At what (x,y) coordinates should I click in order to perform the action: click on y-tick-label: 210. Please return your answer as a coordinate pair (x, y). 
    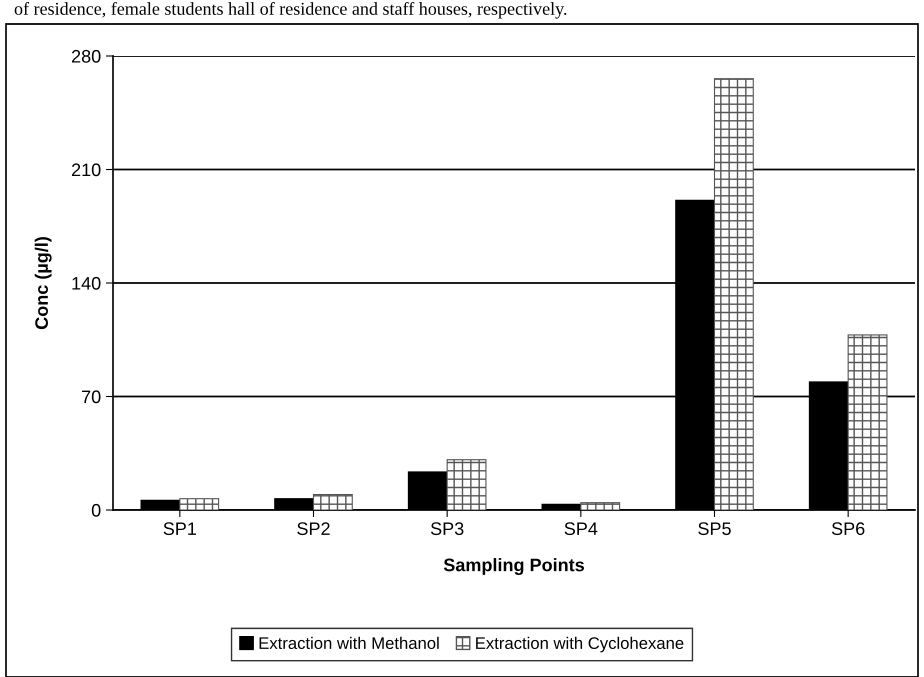
    Looking at the image, I should click on (86, 169).